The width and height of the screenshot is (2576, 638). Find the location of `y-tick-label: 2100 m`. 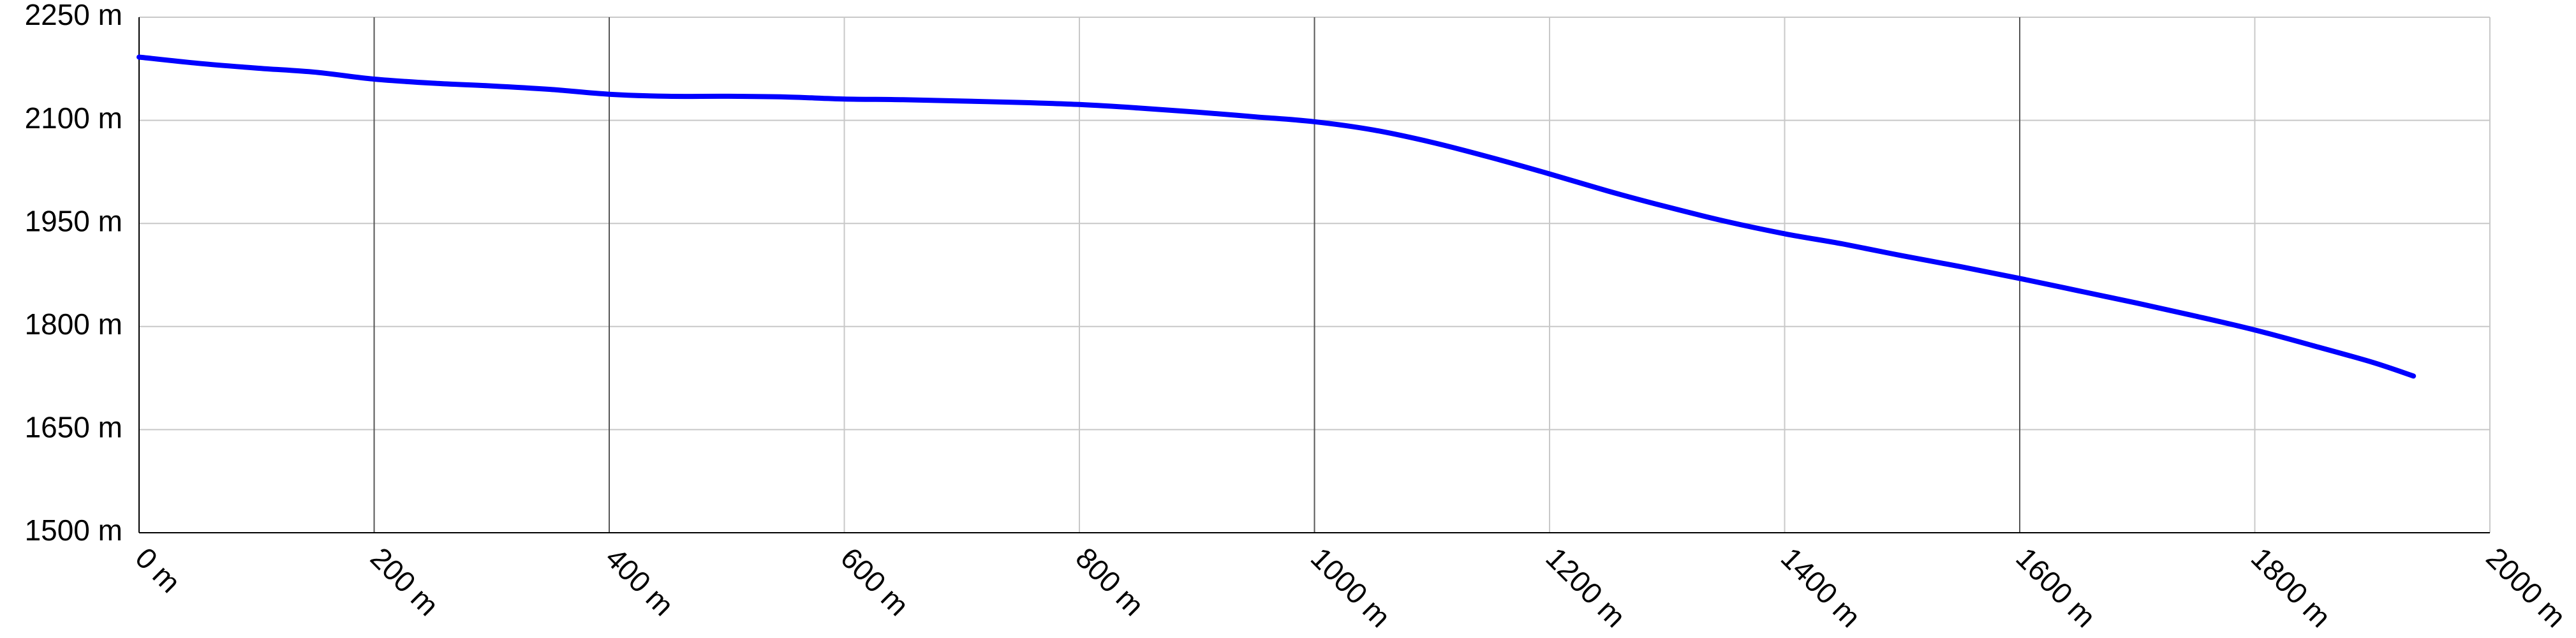

y-tick-label: 2100 m is located at coordinates (73, 118).